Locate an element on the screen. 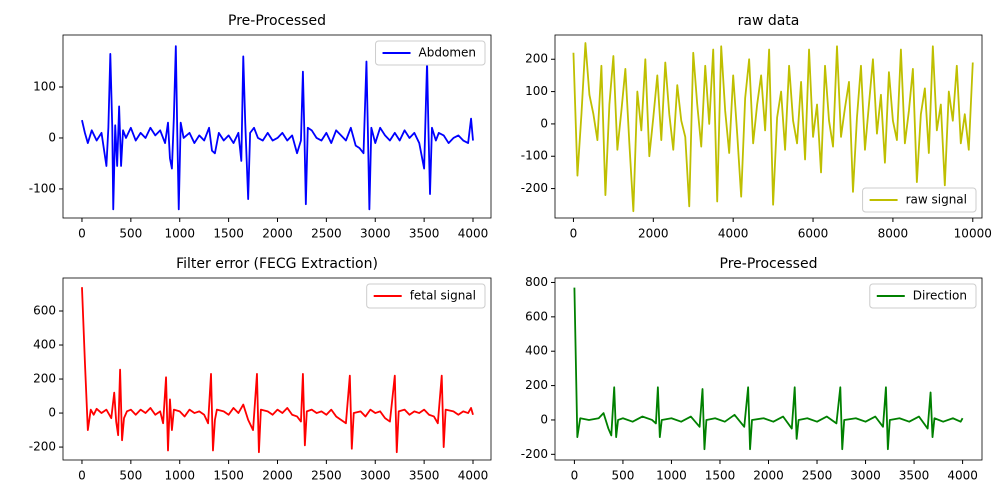 The image size is (1000, 500). subplot-title: raw data is located at coordinates (769, 21).